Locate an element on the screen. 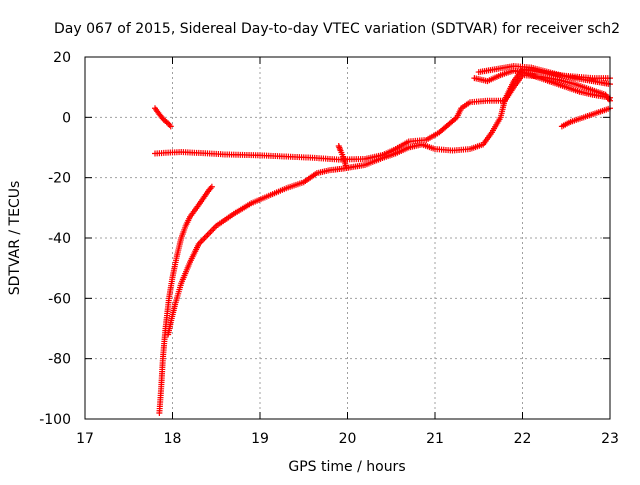 The image size is (640, 485). series-arc-spike is located at coordinates (342, 155).